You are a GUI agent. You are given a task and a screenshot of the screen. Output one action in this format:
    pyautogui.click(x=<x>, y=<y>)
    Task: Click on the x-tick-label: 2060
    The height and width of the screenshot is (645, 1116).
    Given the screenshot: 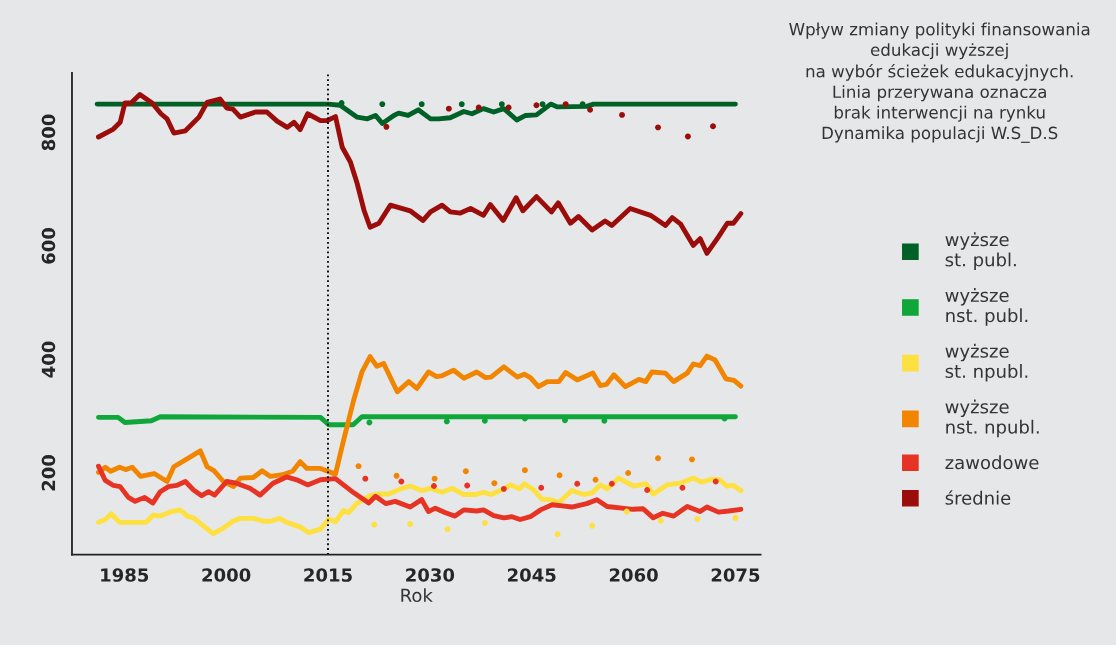 What is the action you would take?
    pyautogui.click(x=633, y=575)
    